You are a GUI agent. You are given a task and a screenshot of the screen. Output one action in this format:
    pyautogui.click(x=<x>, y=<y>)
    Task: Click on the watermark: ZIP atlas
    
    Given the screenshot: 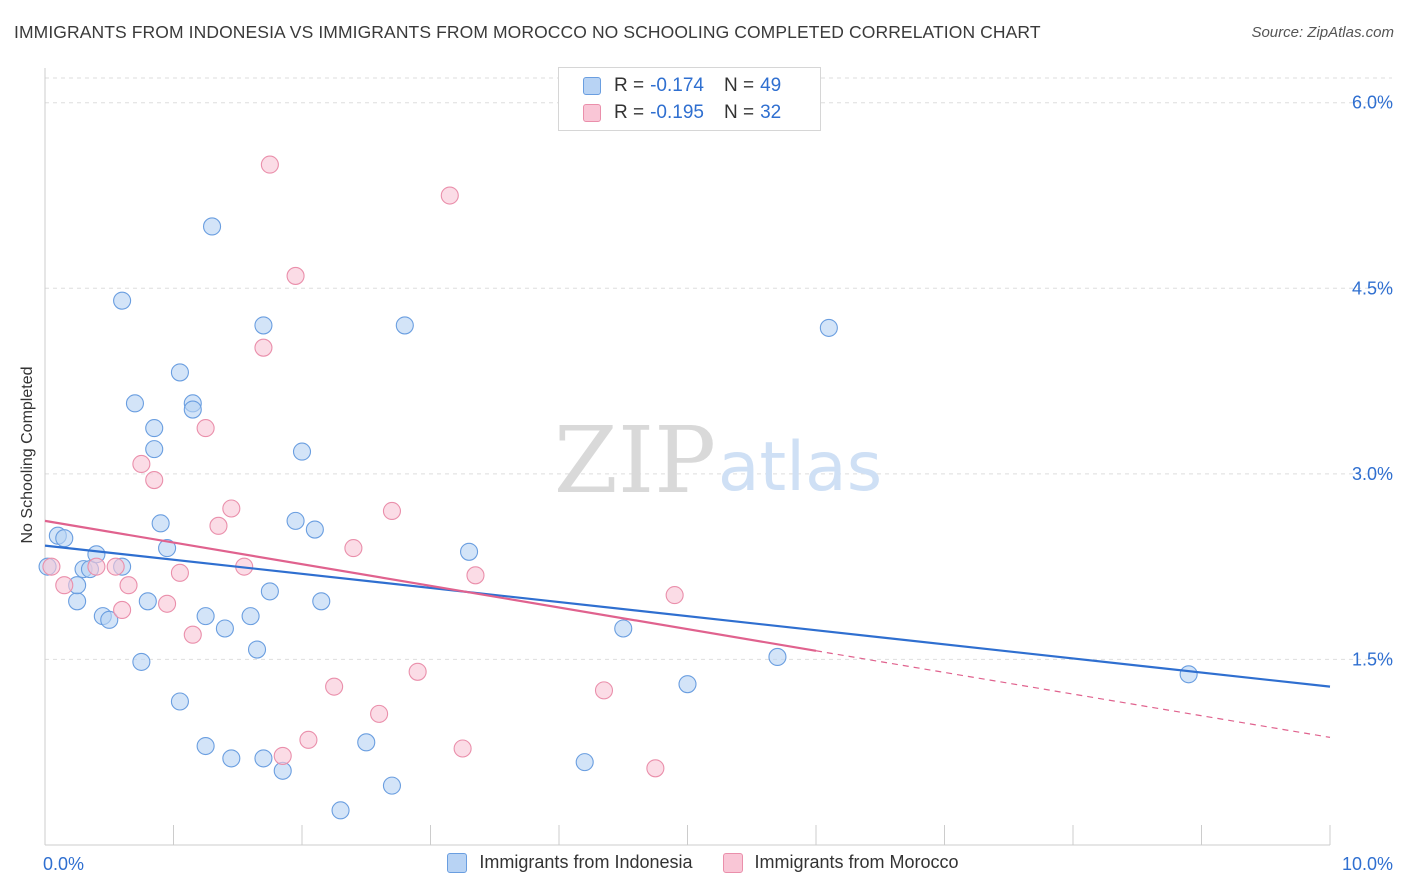 What is the action you would take?
    pyautogui.click(x=718, y=460)
    